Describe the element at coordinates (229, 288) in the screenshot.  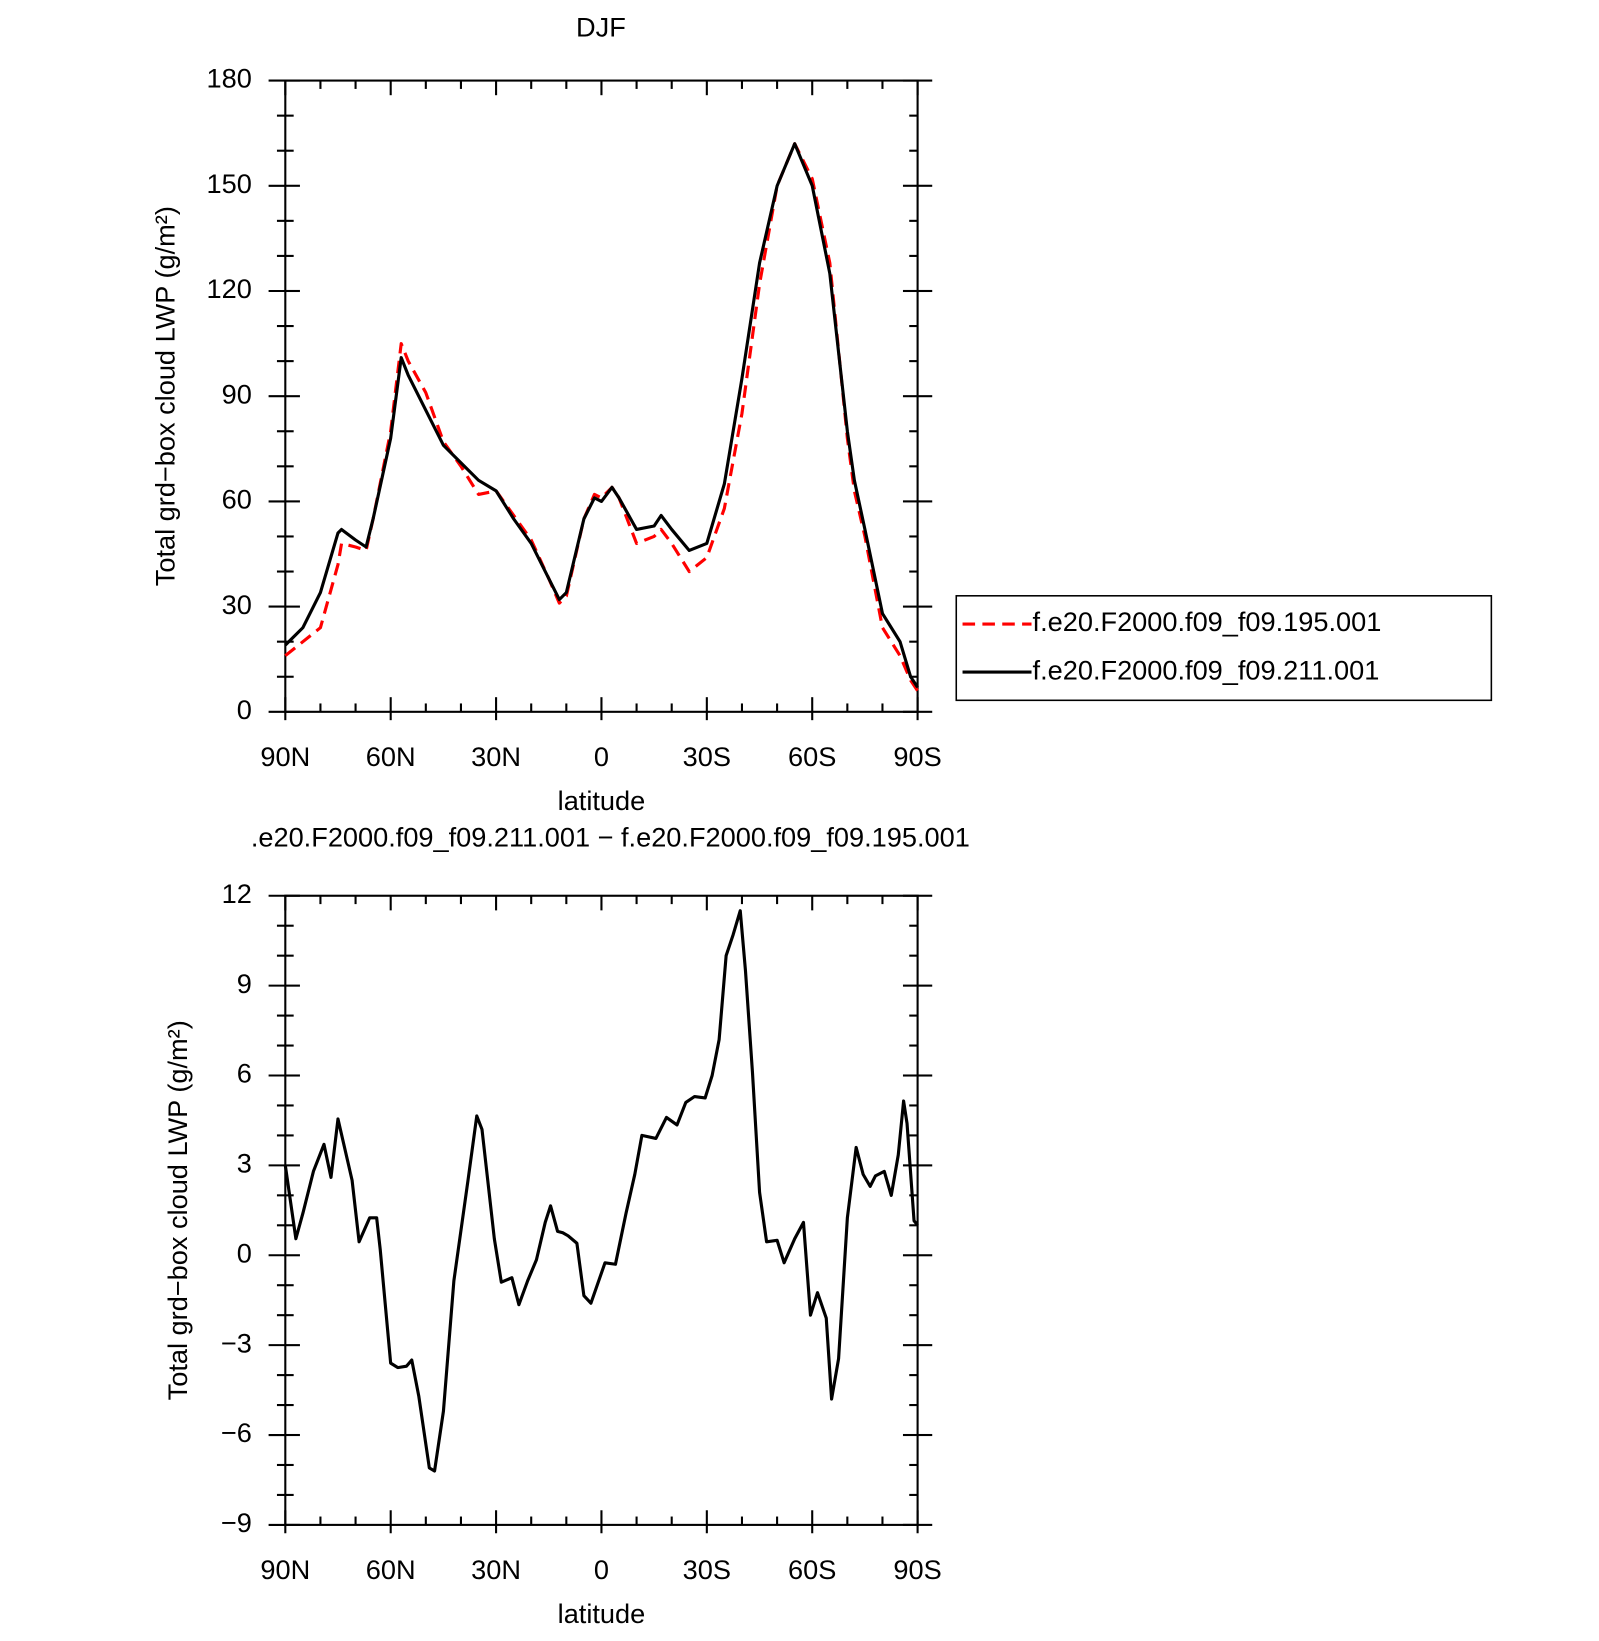
I see `y-tick-label: 120` at that location.